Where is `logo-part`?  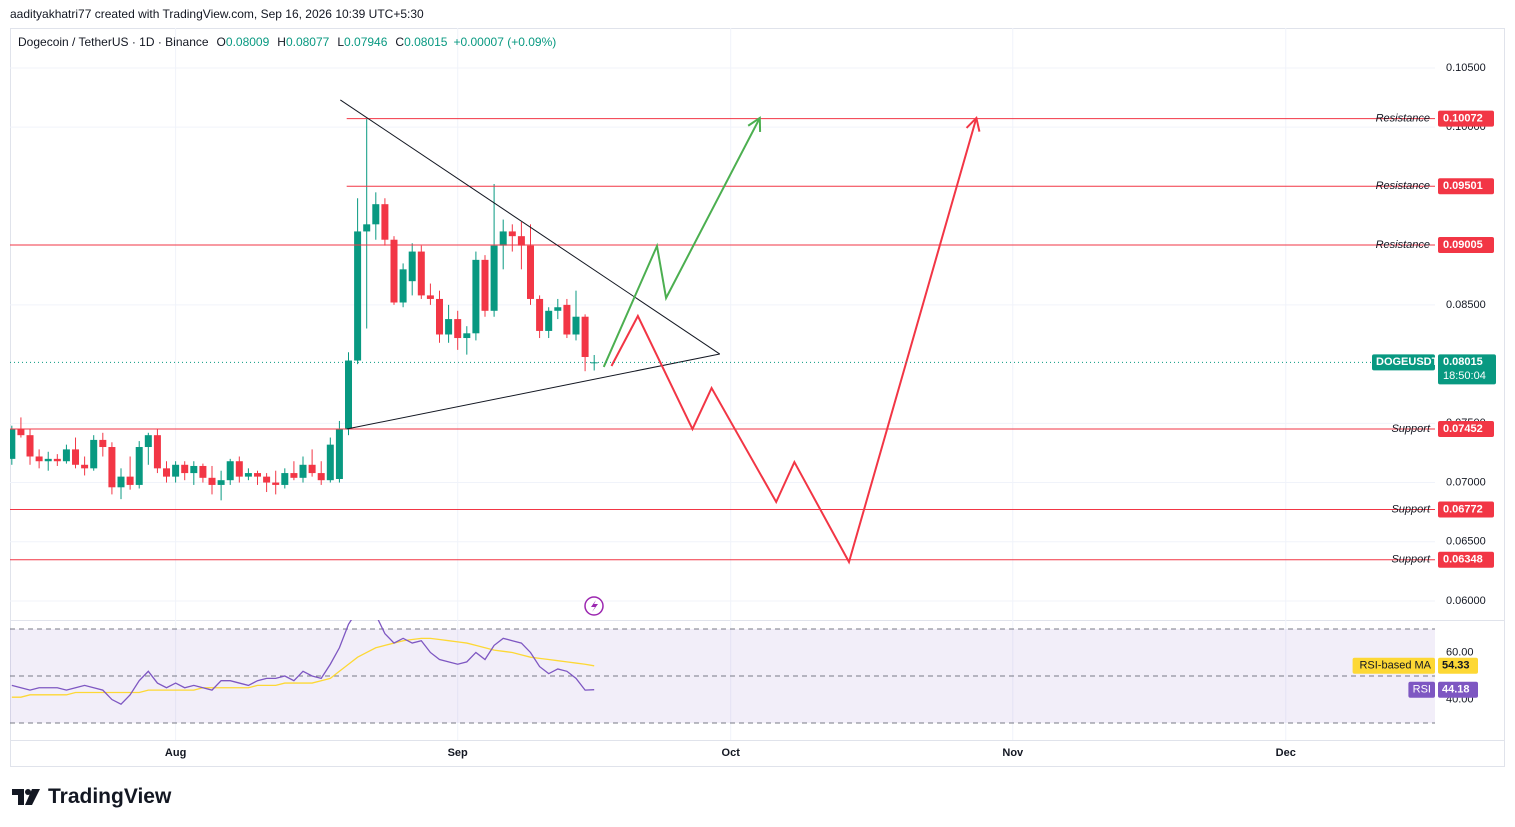 logo-part is located at coordinates (32, 797).